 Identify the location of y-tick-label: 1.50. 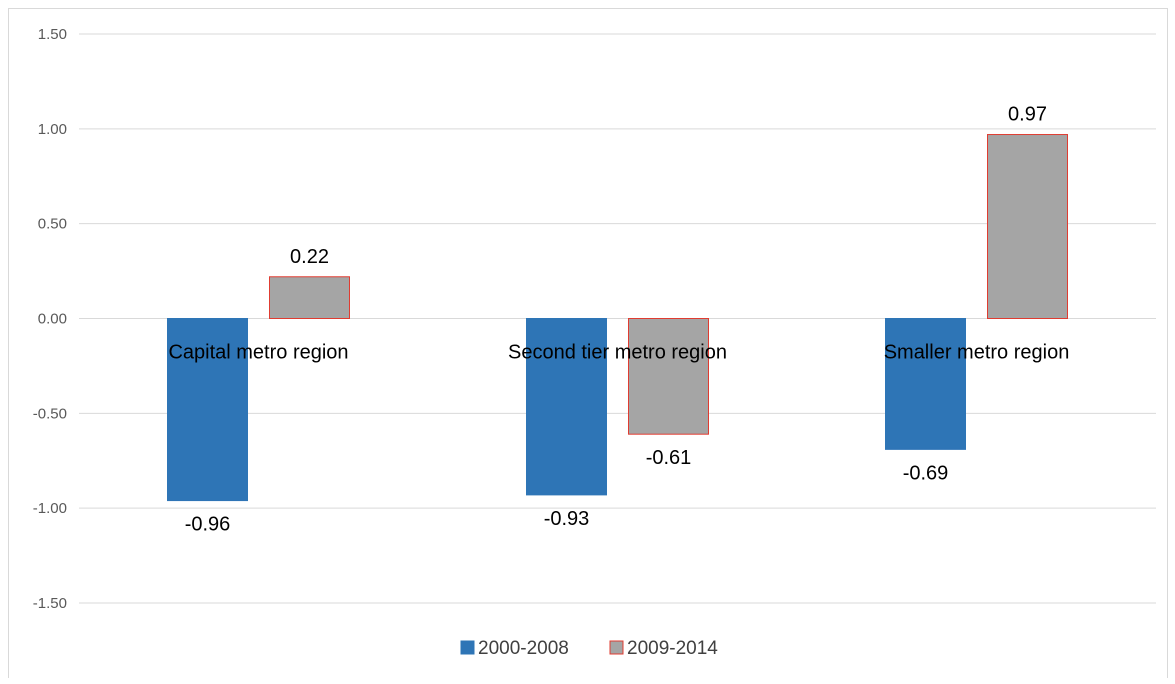
(52, 34).